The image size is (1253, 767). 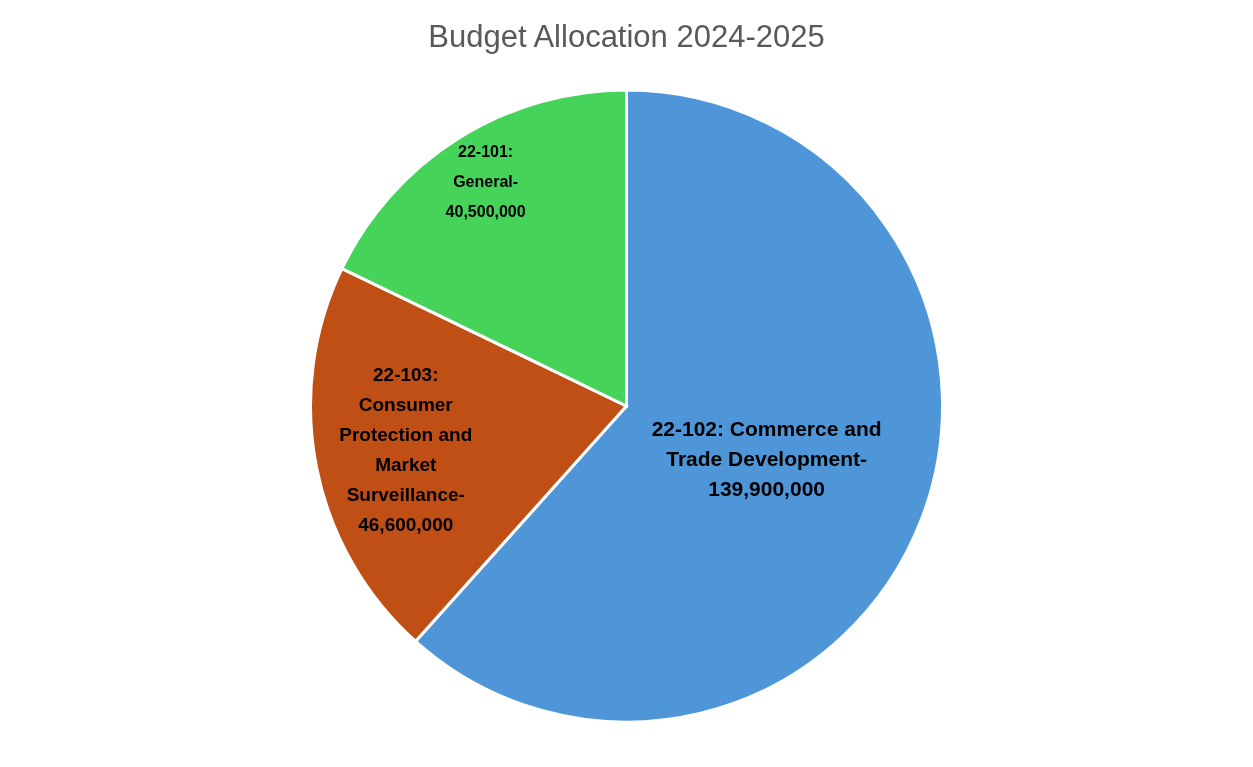 What do you see at coordinates (766, 488) in the screenshot?
I see `data-label: 139,900,000` at bounding box center [766, 488].